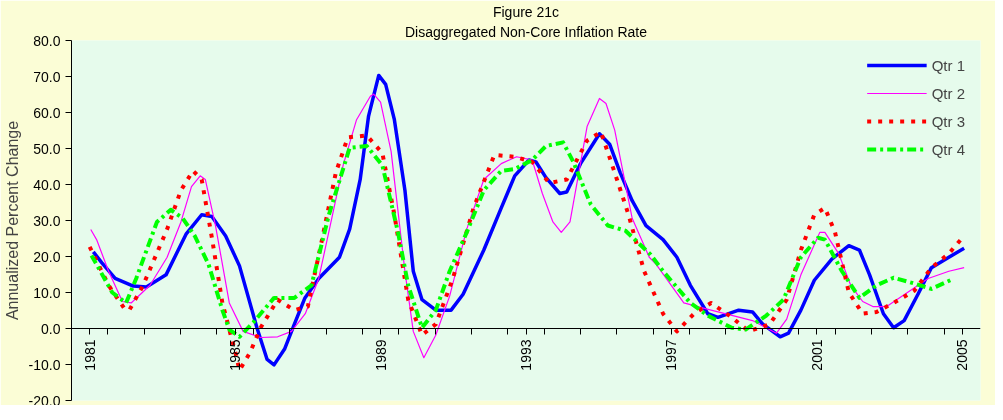  Describe the element at coordinates (44, 364) in the screenshot. I see `y-tick-label: -10.0` at that location.